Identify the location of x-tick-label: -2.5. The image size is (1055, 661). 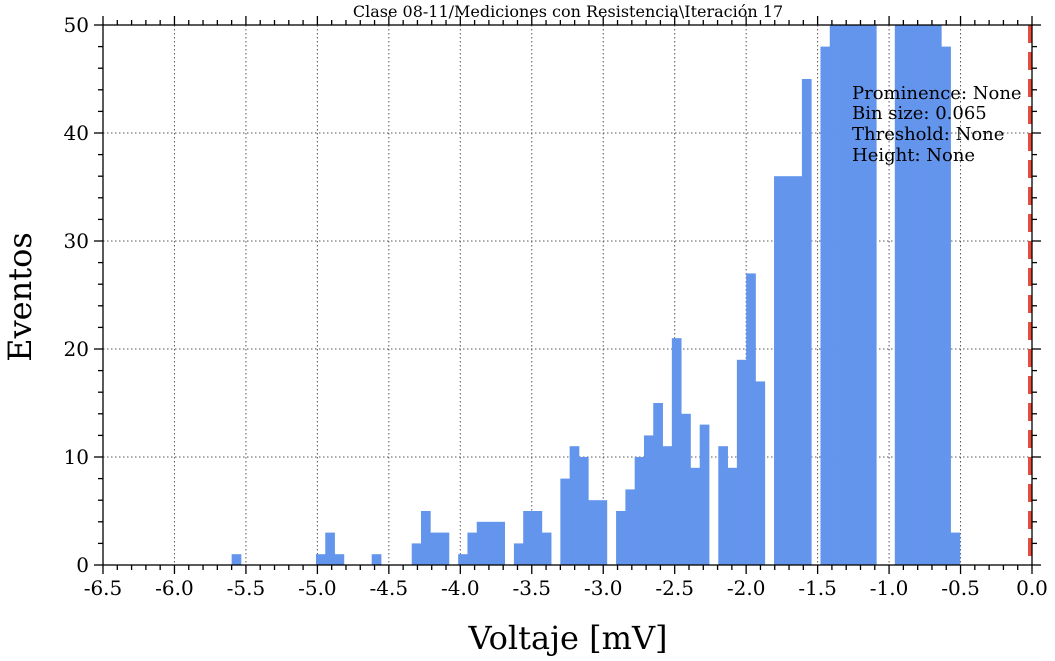
(674, 588).